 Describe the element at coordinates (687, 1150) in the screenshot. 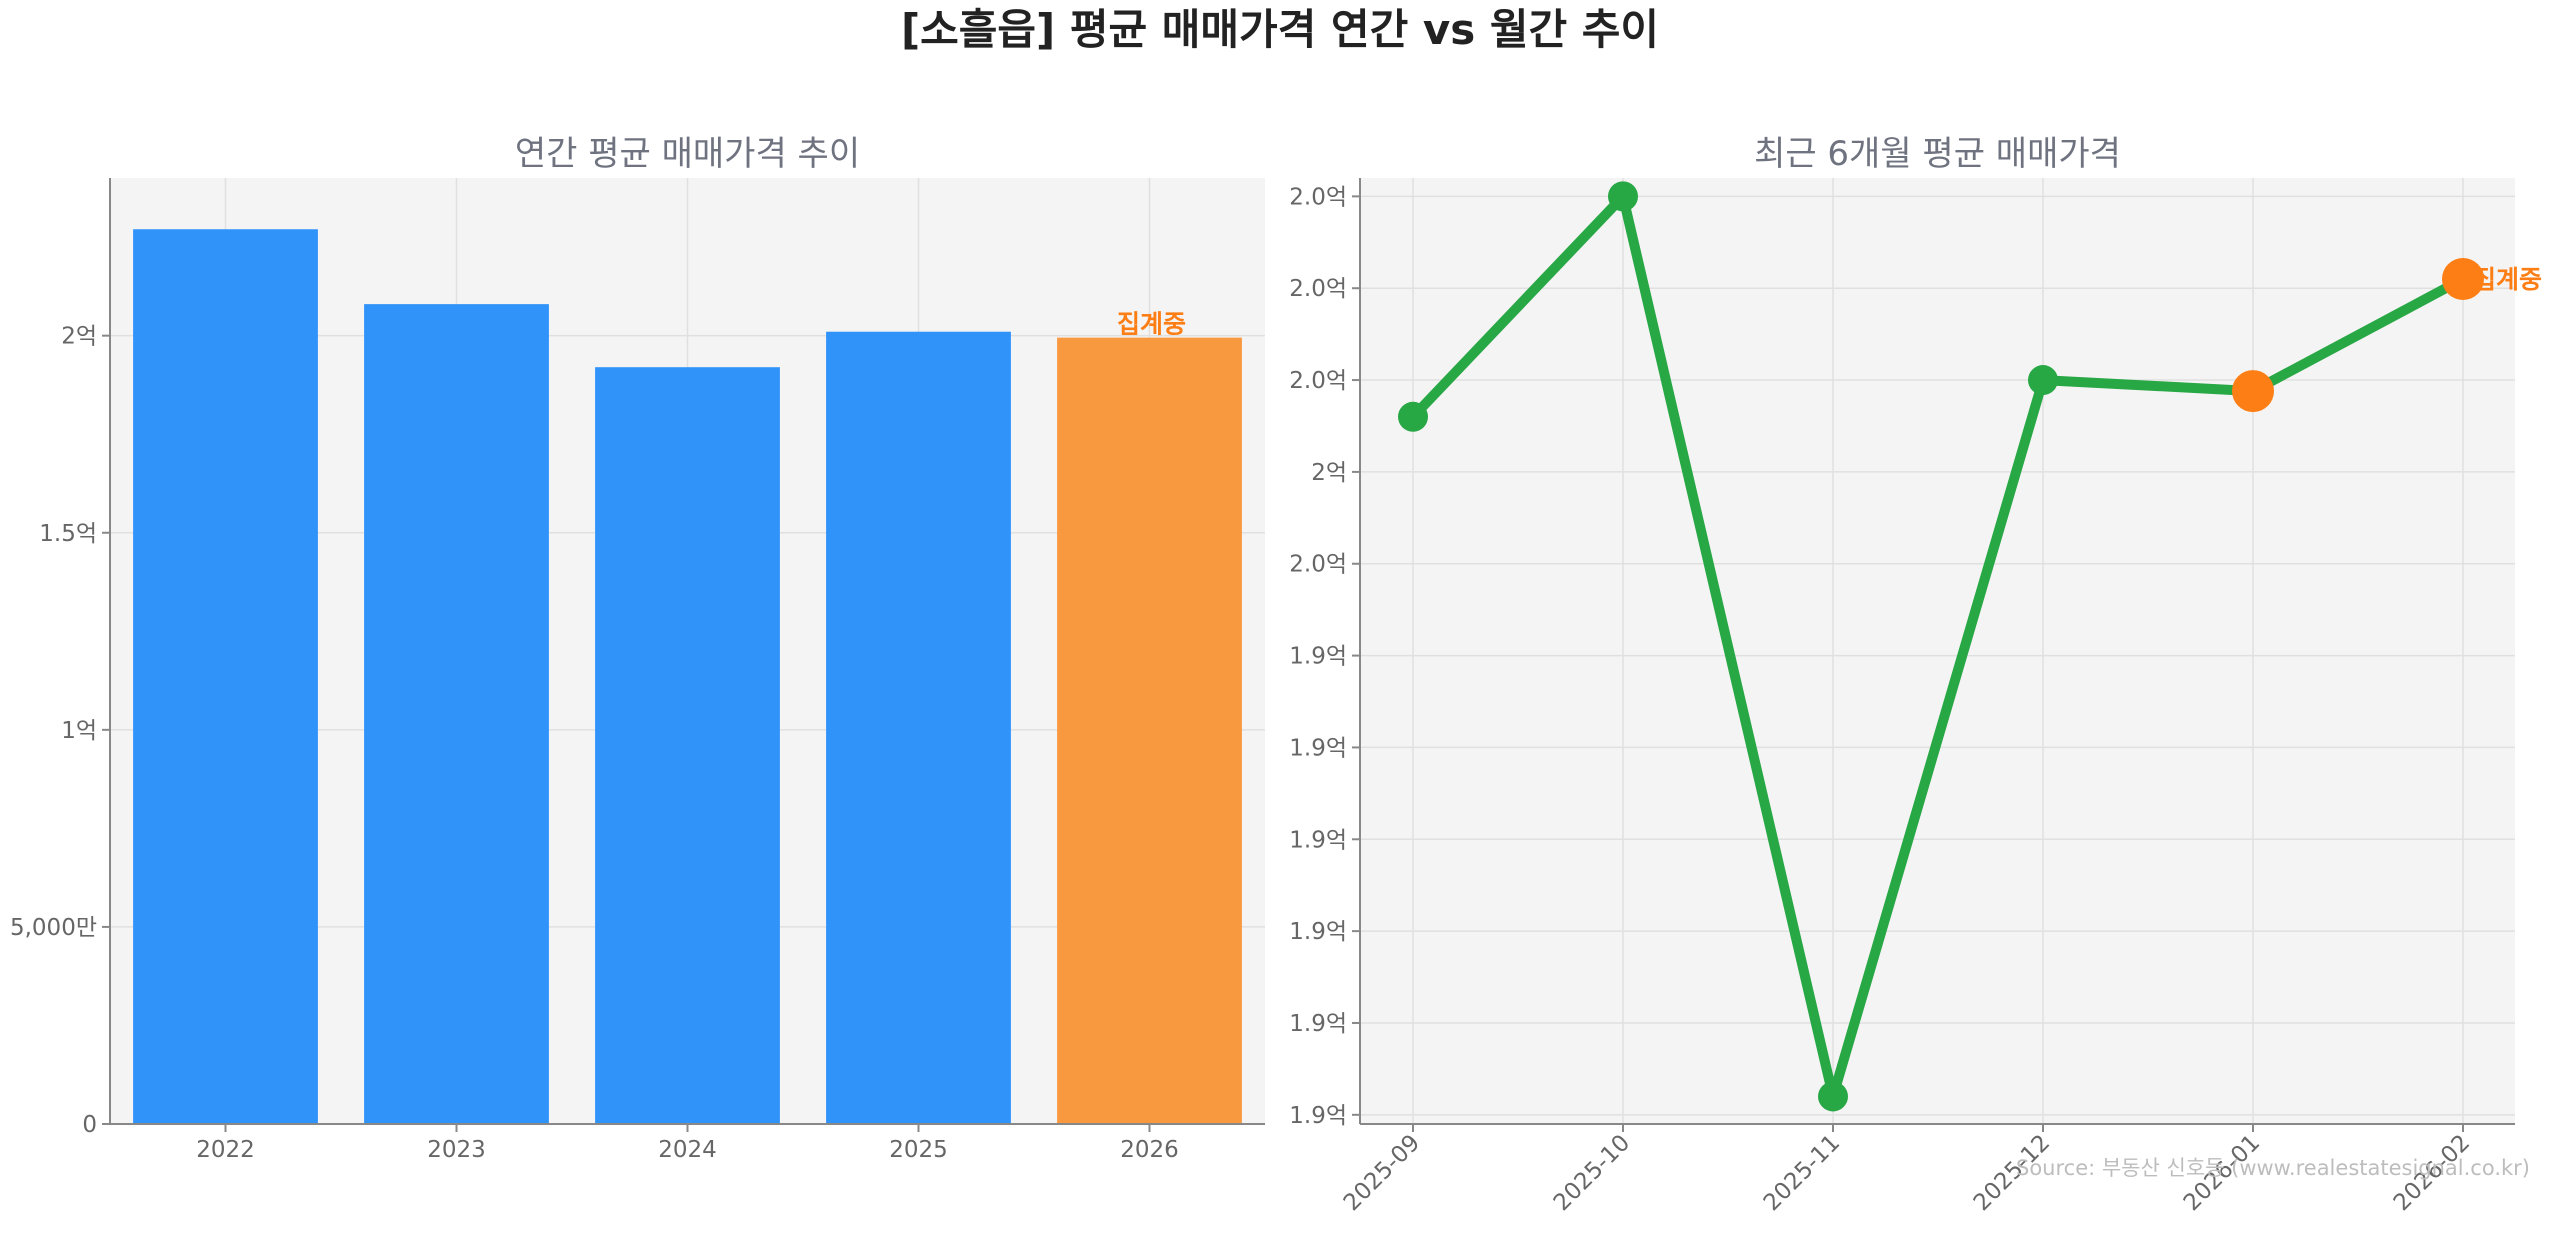

I see `annual-x-tick-label: 2024` at that location.